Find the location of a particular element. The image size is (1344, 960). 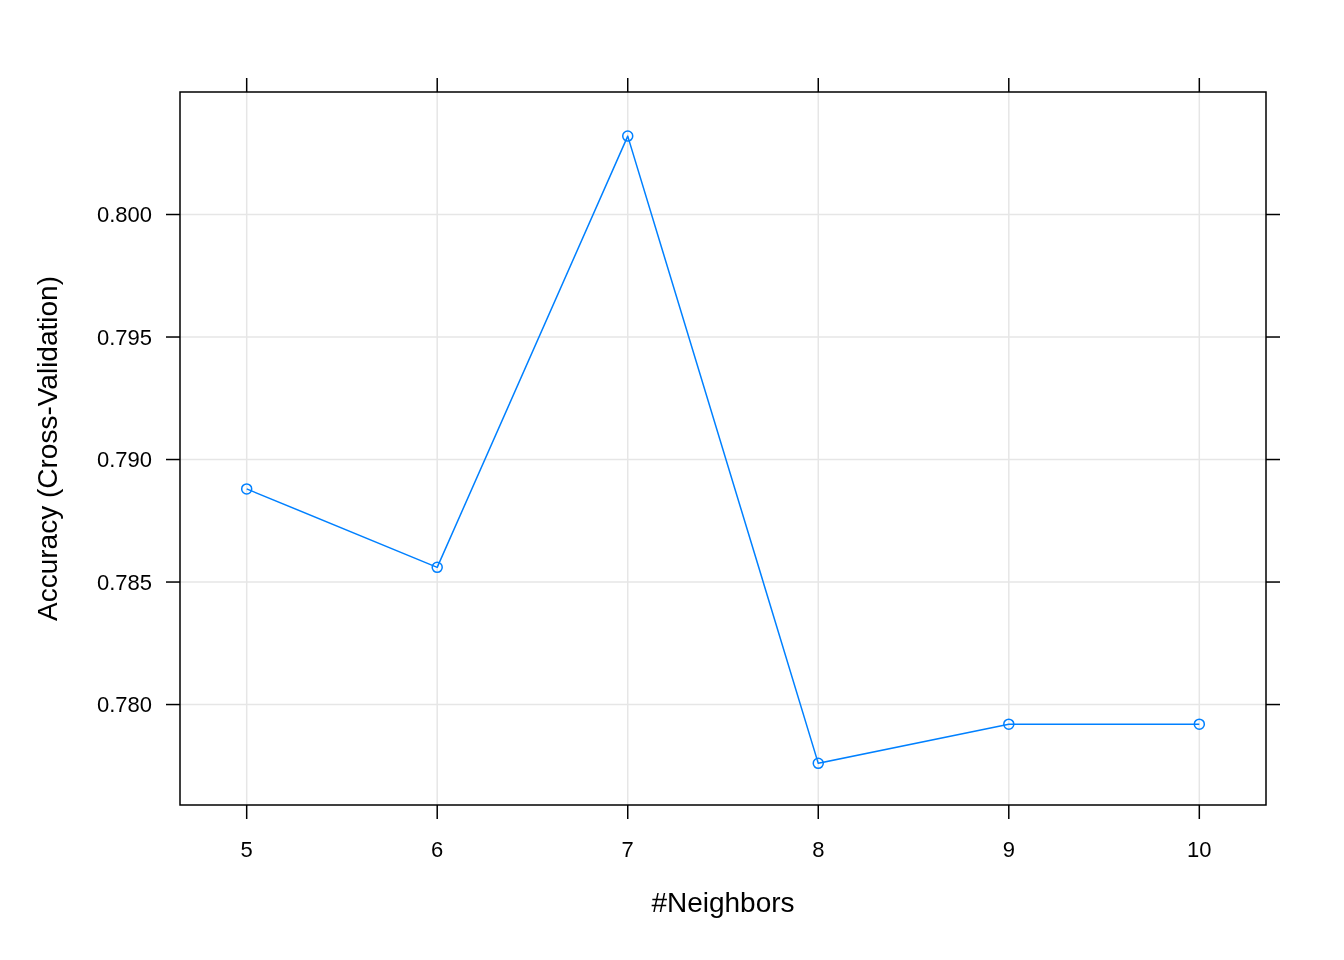

x-tick-label: 6 is located at coordinates (437, 849).